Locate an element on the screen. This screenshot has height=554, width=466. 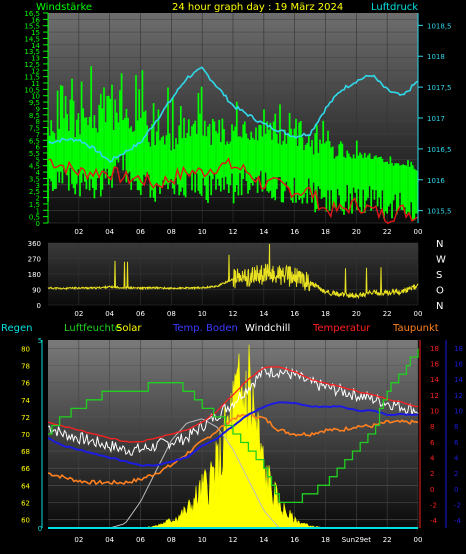
pressure-axis-tick-label: 1015,5 is located at coordinates (439, 212).